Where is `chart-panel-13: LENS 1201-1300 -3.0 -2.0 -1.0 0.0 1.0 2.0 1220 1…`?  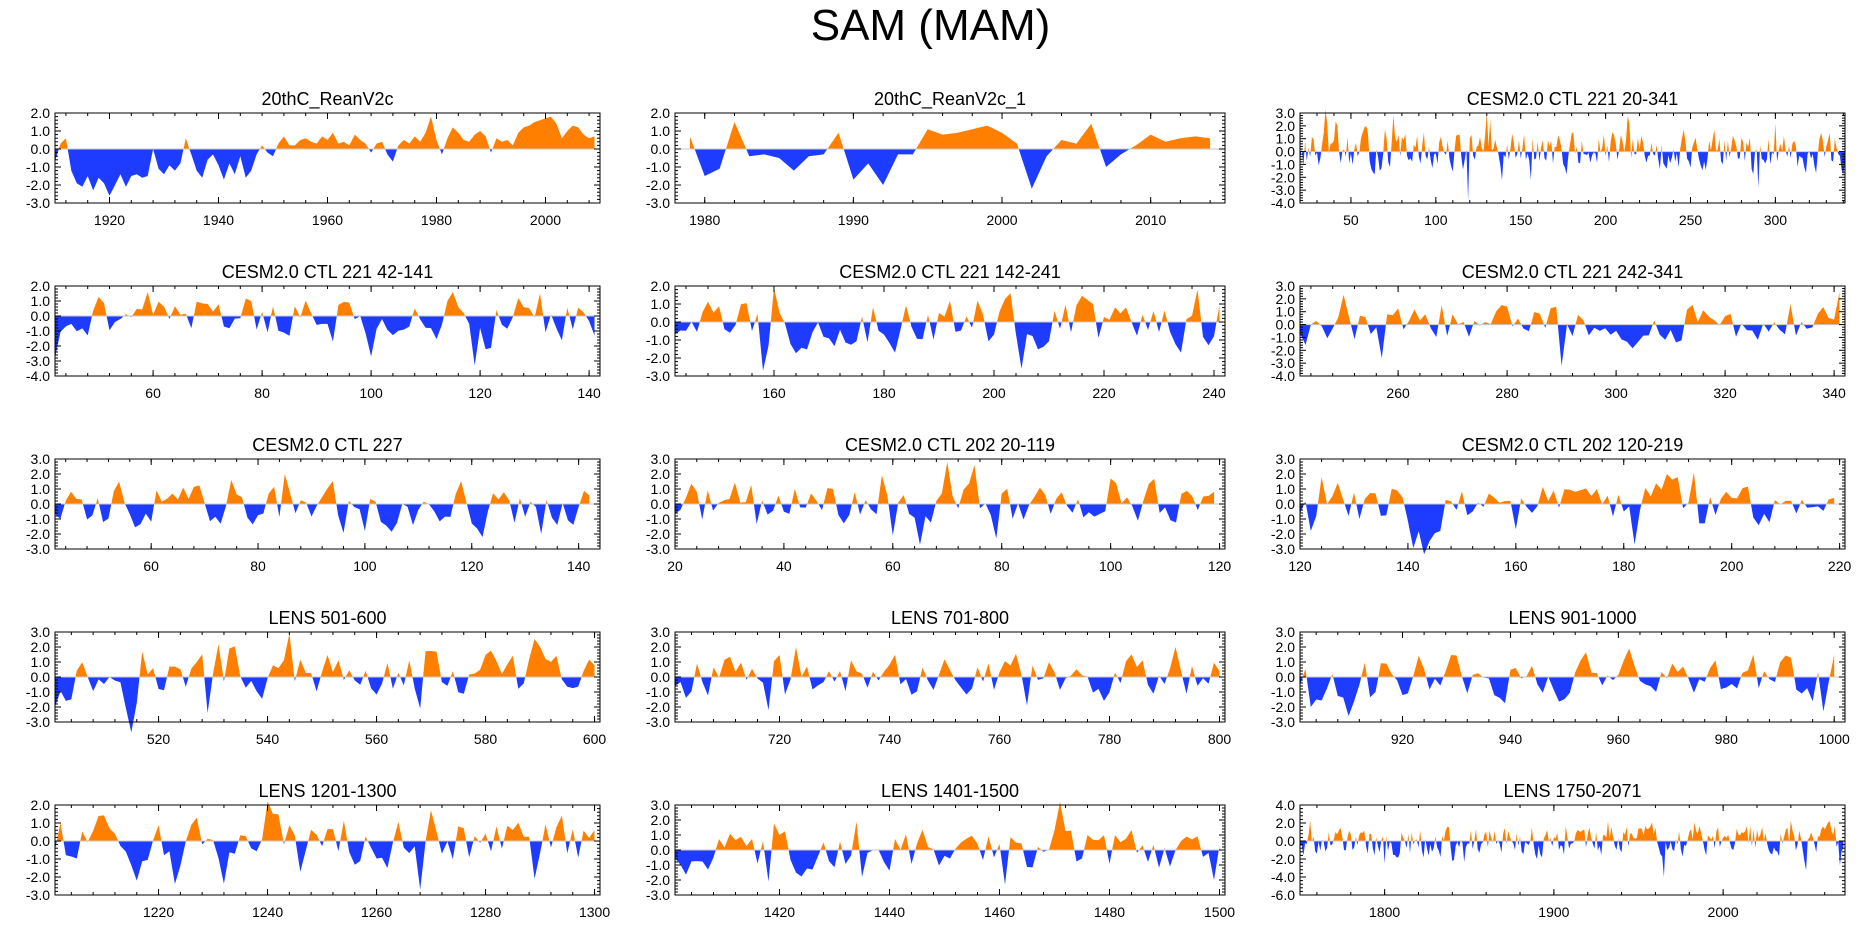
chart-panel-13: LENS 1201-1300 -3.0 -2.0 -1.0 0.0 1.0 2.0 1220 1… is located at coordinates (318, 850).